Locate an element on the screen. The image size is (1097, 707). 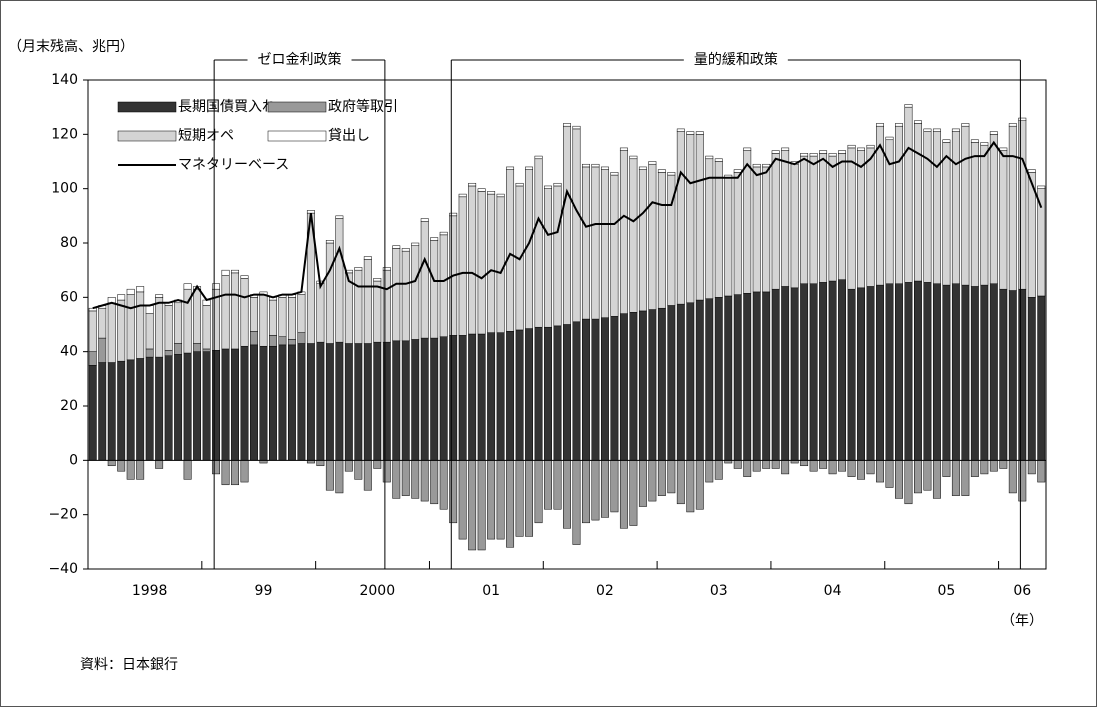
x-tick-label: 04 is located at coordinates (833, 591).